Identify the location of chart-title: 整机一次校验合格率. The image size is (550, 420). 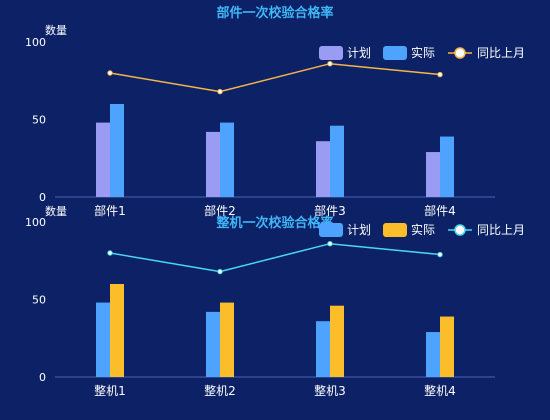
(274, 223).